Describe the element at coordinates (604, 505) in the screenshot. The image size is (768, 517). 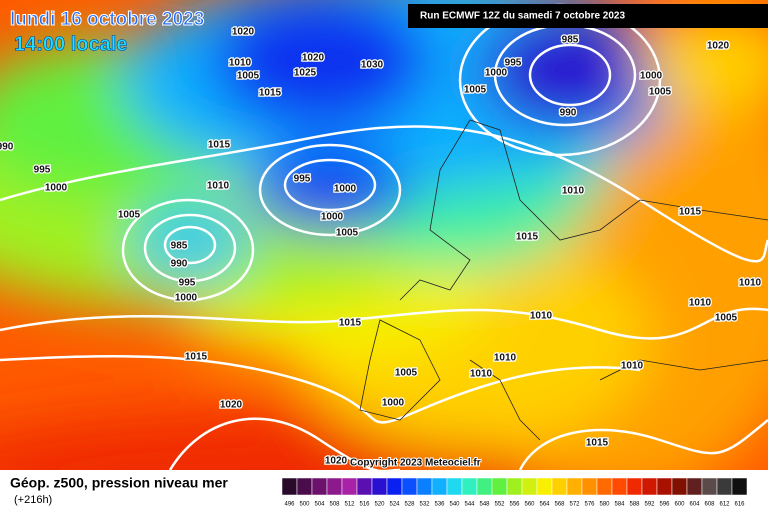
I see `scale-label: 580` at that location.